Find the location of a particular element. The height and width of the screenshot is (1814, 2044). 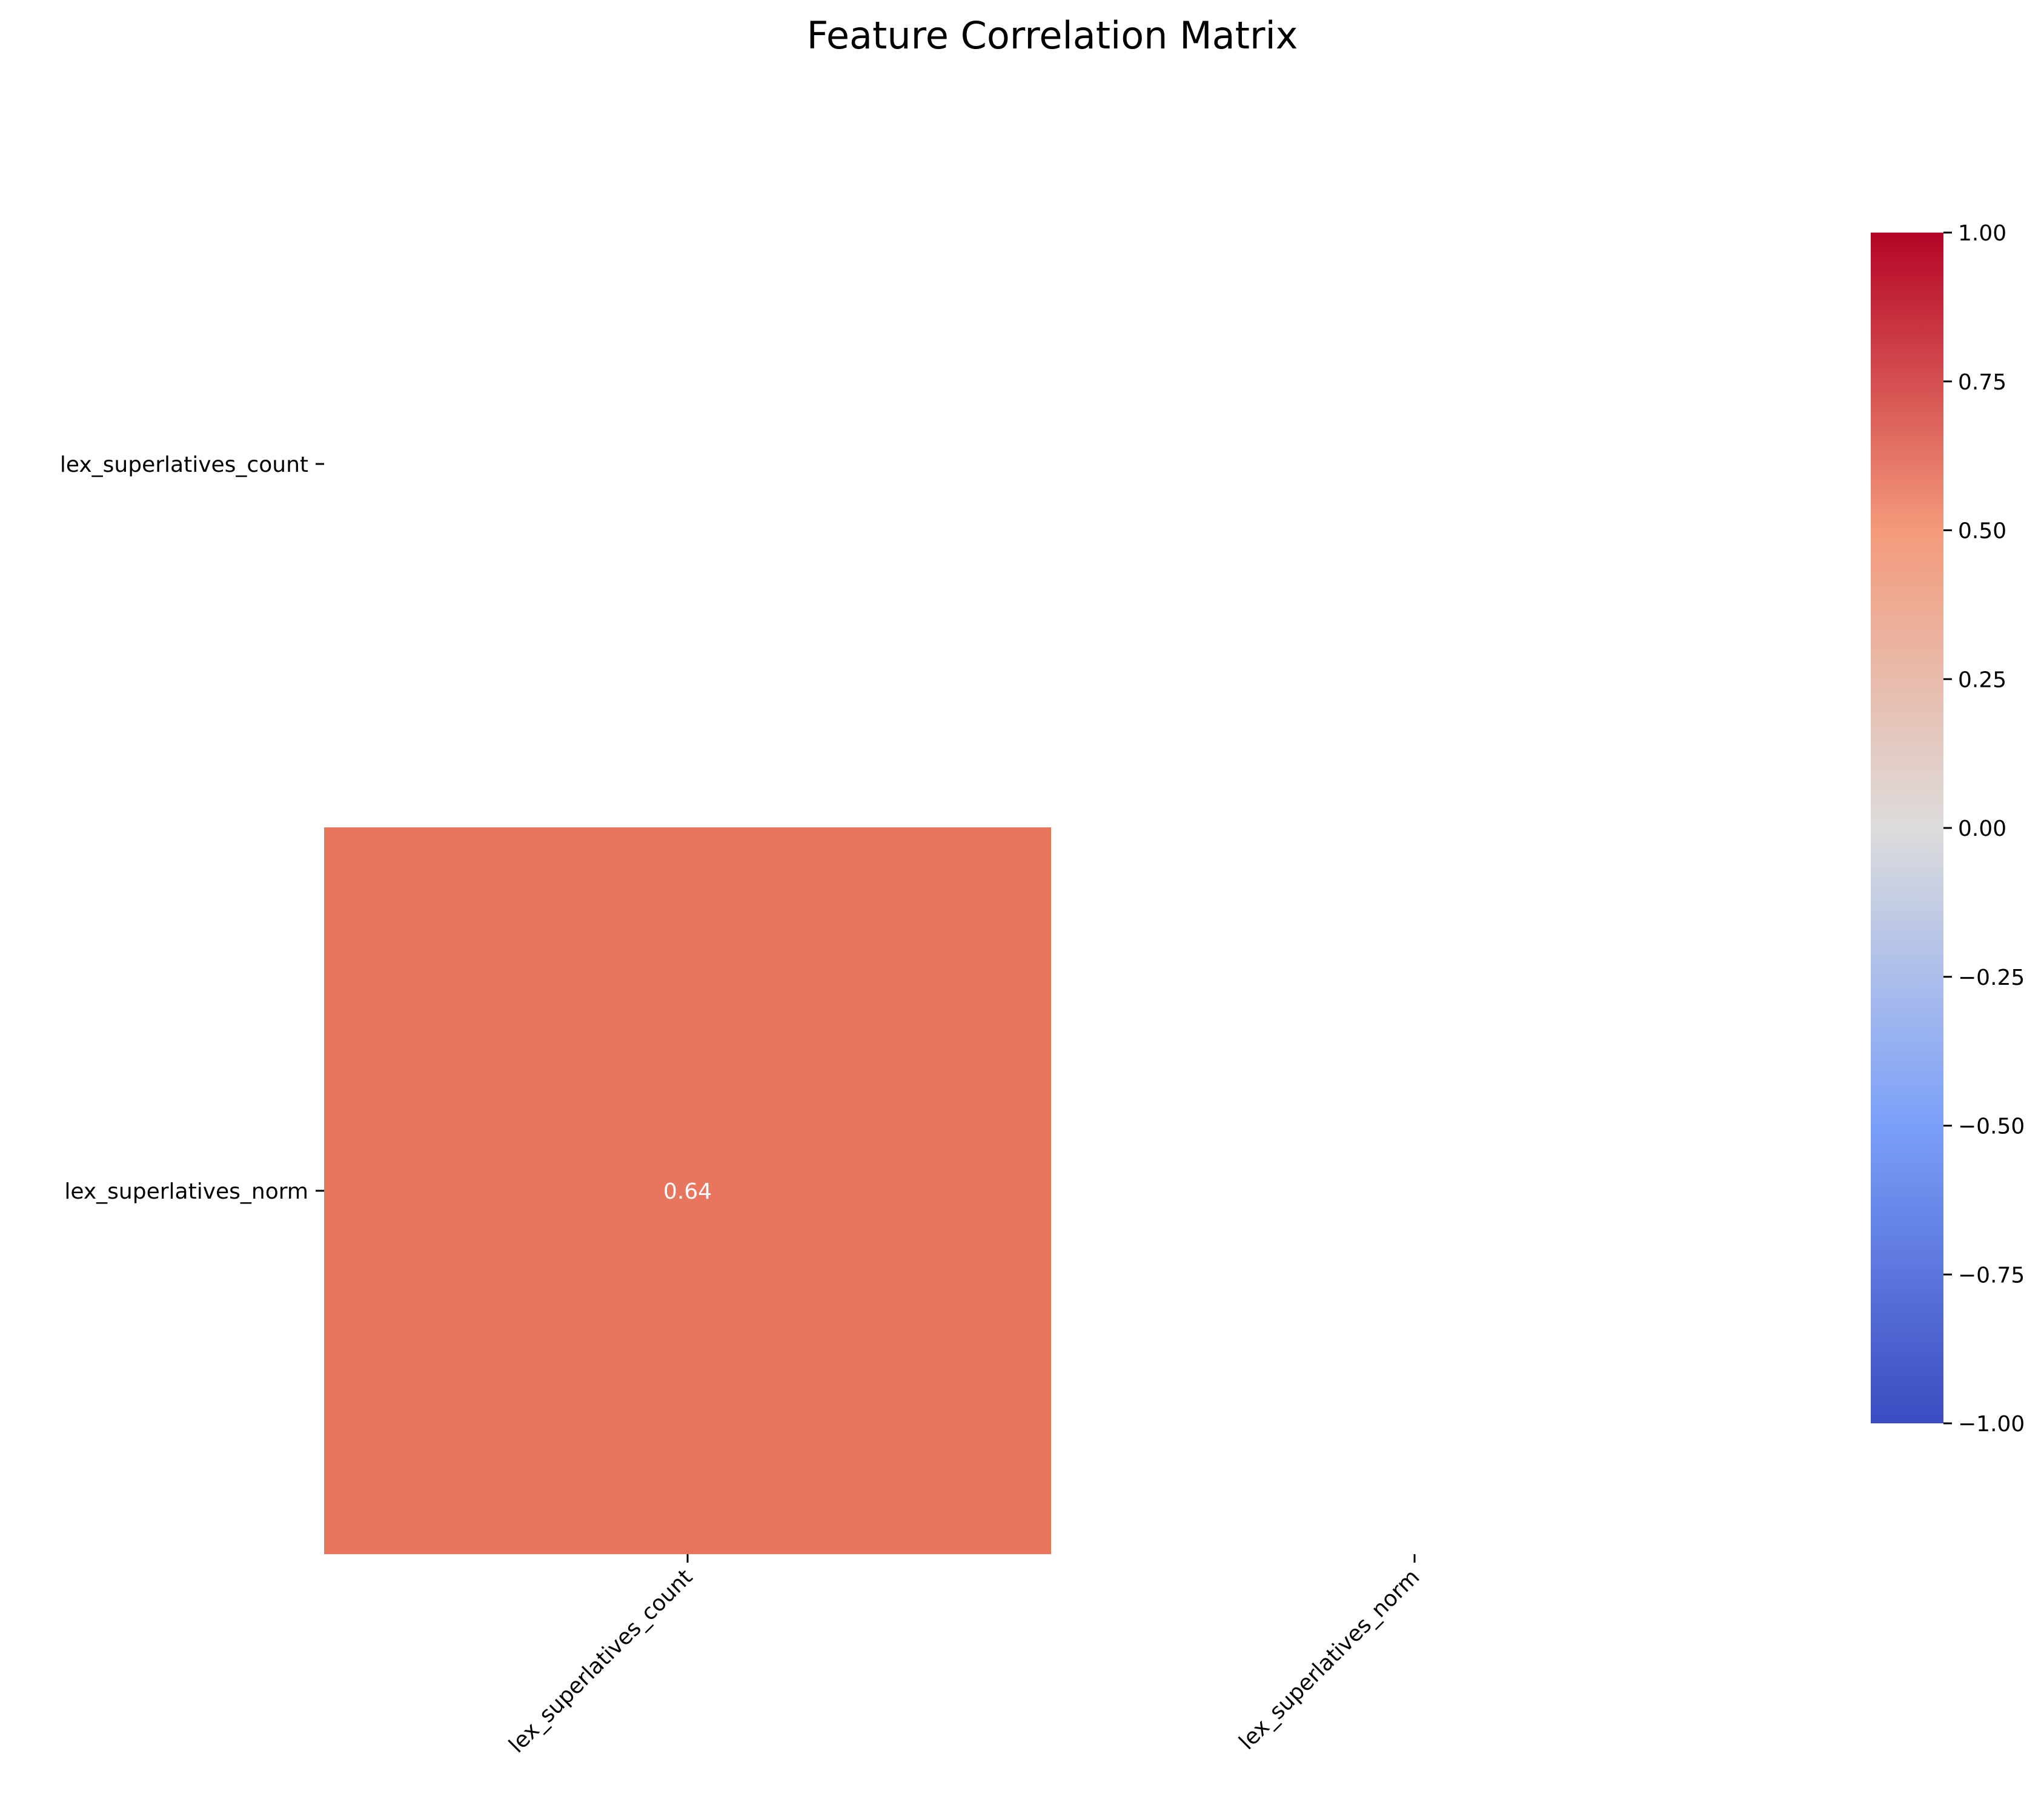

colorbar-tick-label: 0.75 is located at coordinates (1982, 382).